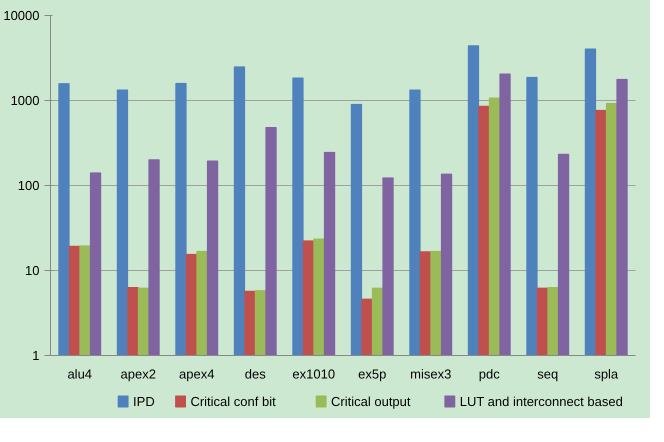 This screenshot has width=664, height=442. What do you see at coordinates (547, 374) in the screenshot?
I see `x-tick-label: seq` at bounding box center [547, 374].